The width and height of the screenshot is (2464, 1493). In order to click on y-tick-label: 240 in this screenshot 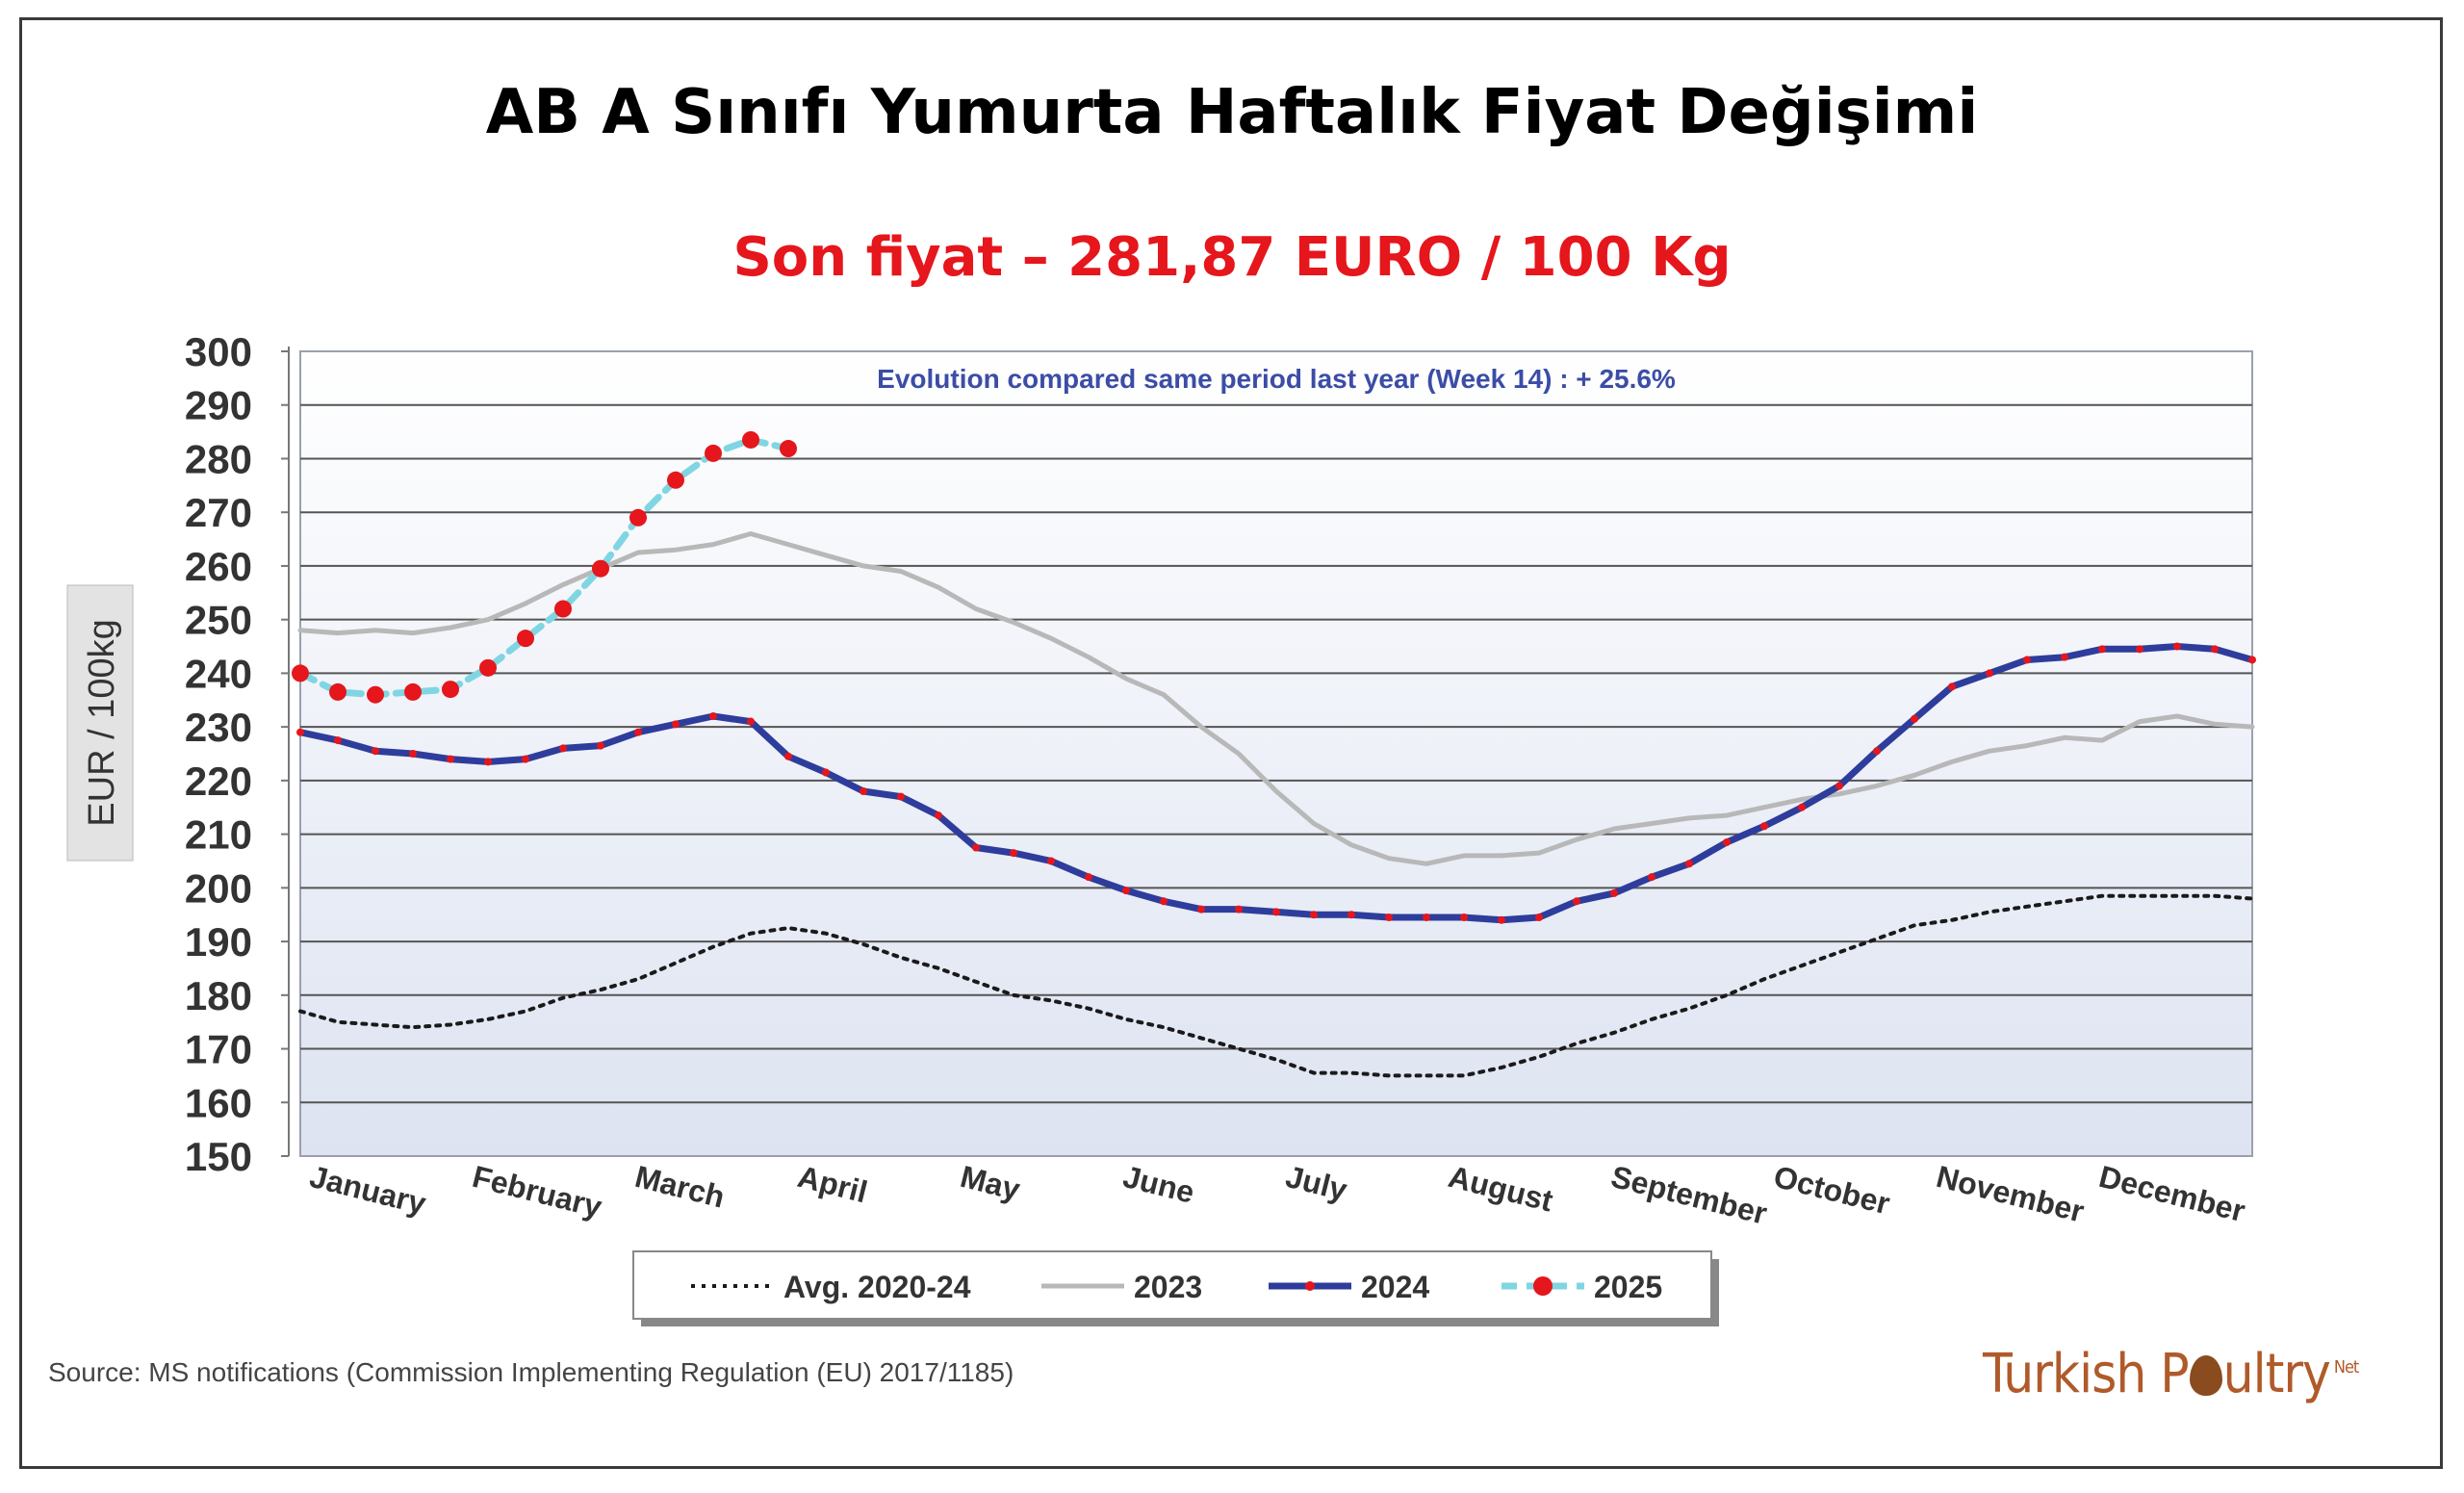, I will do `click(218, 673)`.